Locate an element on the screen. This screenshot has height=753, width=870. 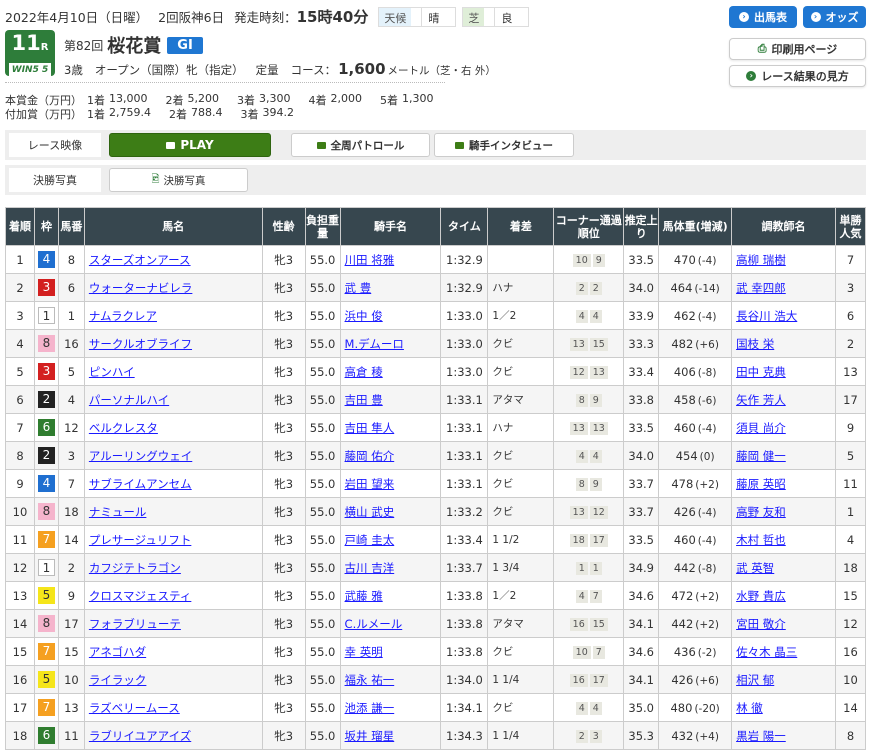
horse-name-link: ウォーターナビレラ is located at coordinates (140, 287).